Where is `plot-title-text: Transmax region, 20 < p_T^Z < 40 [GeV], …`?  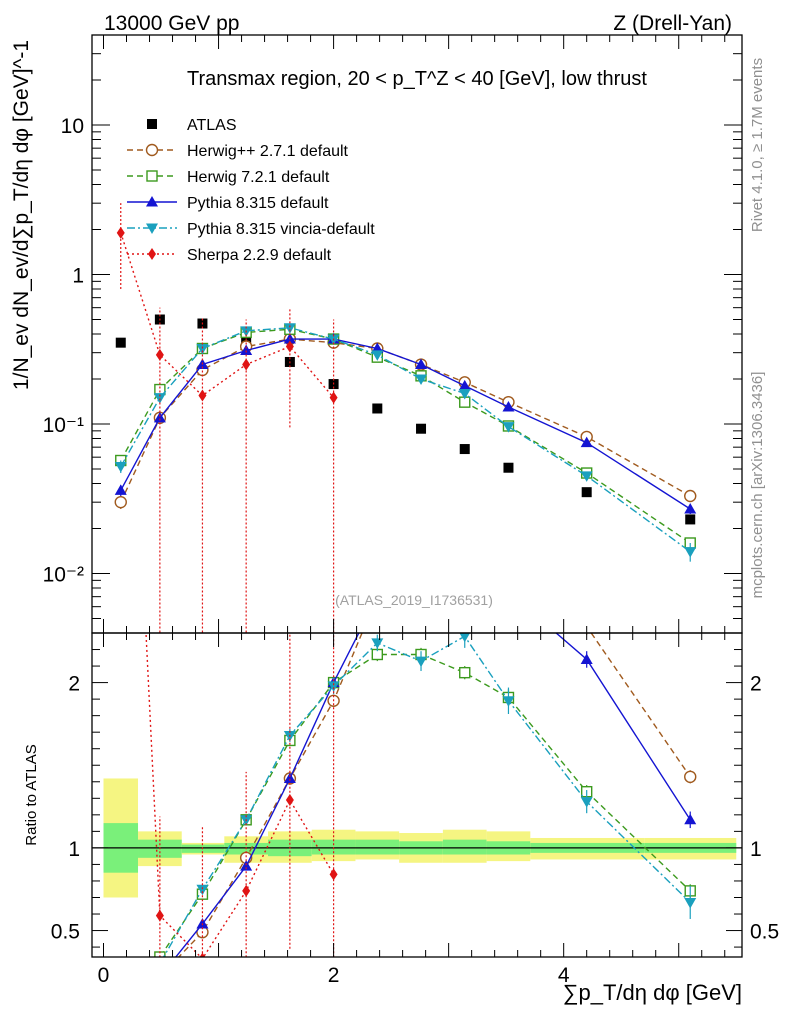 plot-title-text: Transmax region, 20 < p_T^Z < 40 [GeV], … is located at coordinates (417, 79).